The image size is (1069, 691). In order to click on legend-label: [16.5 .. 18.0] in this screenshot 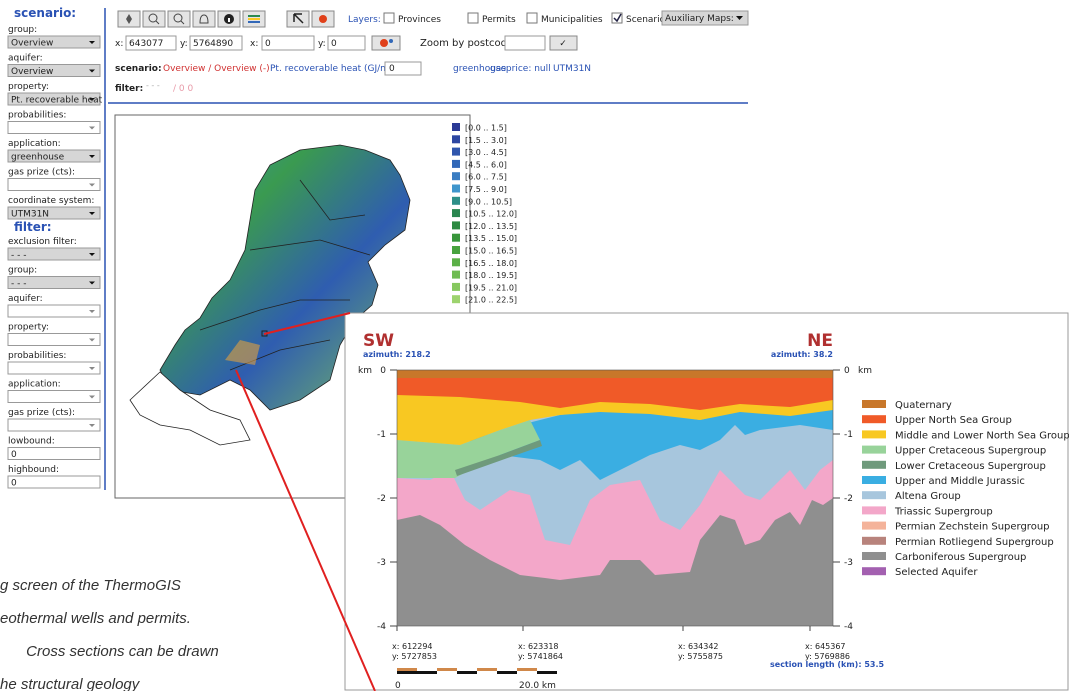, I will do `click(491, 263)`.